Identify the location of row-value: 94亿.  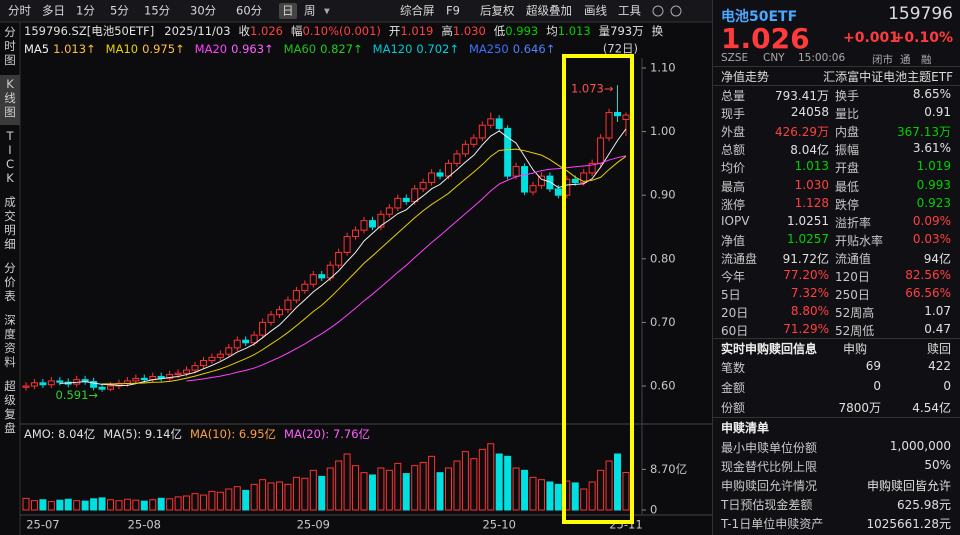
(937, 258).